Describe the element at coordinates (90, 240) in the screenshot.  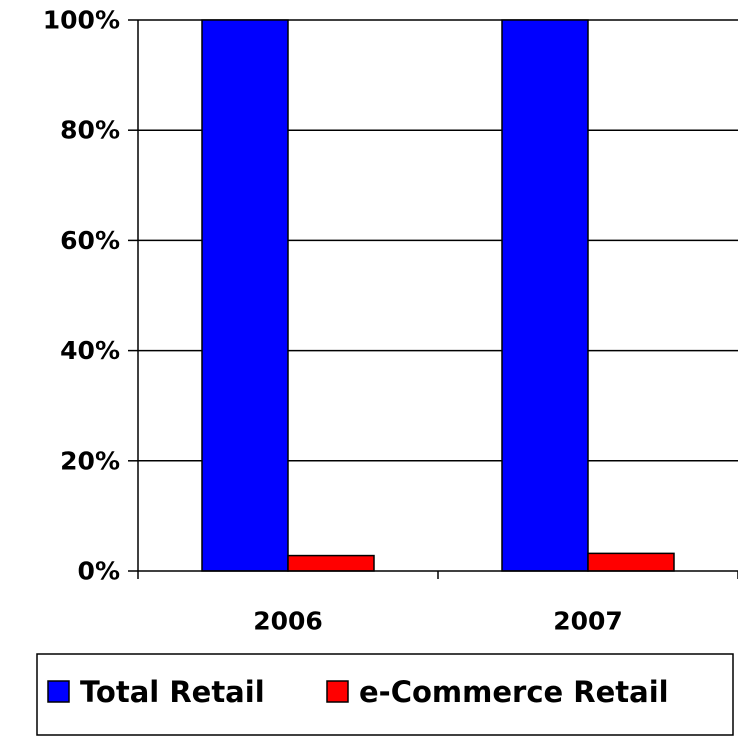
I see `y-tick-label: 60%` at that location.